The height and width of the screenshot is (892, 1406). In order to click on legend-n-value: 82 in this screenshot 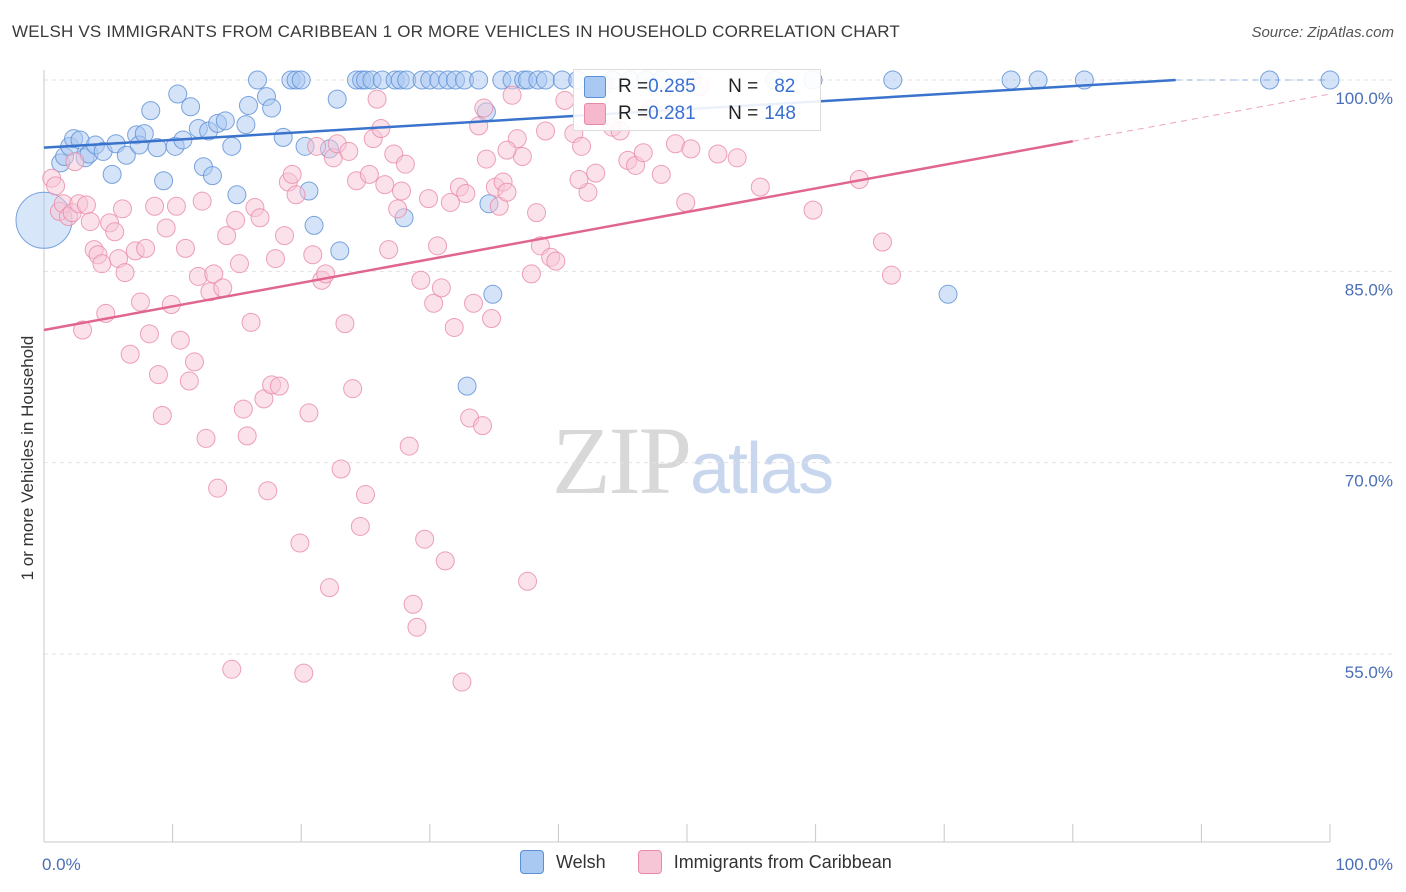, I will do `click(785, 86)`.